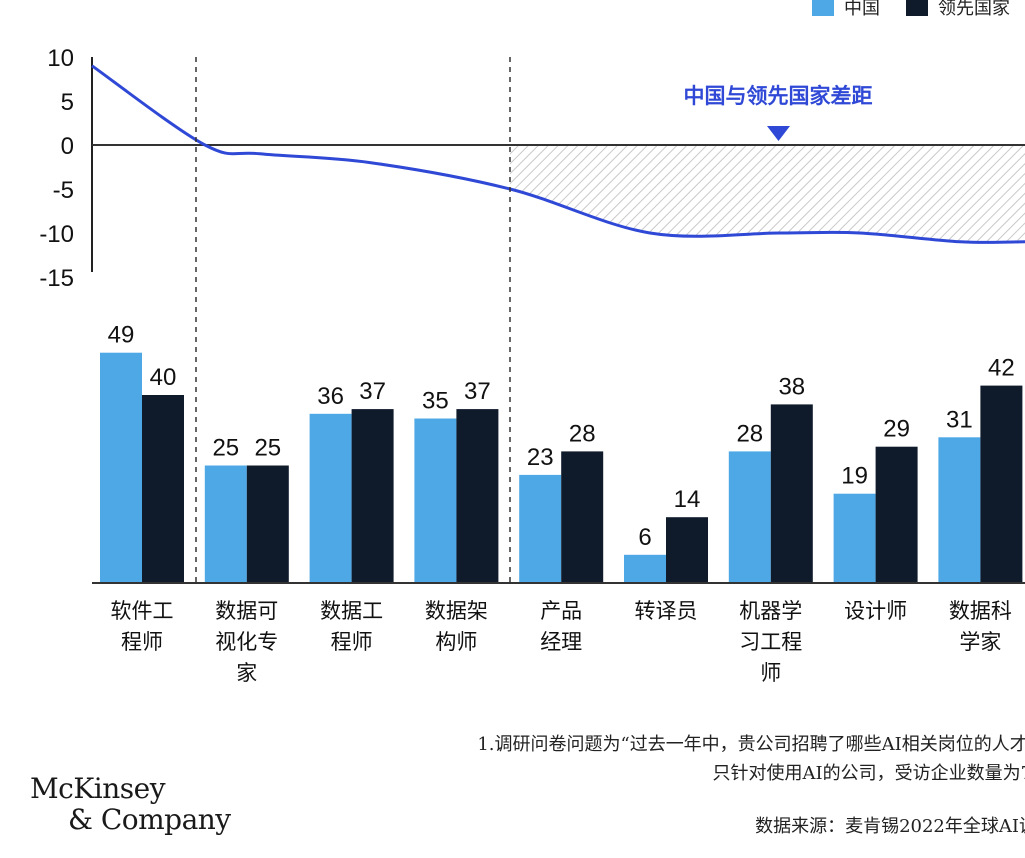 The height and width of the screenshot is (858, 1025). I want to click on category-label-0-1: 程师, so click(142, 642).